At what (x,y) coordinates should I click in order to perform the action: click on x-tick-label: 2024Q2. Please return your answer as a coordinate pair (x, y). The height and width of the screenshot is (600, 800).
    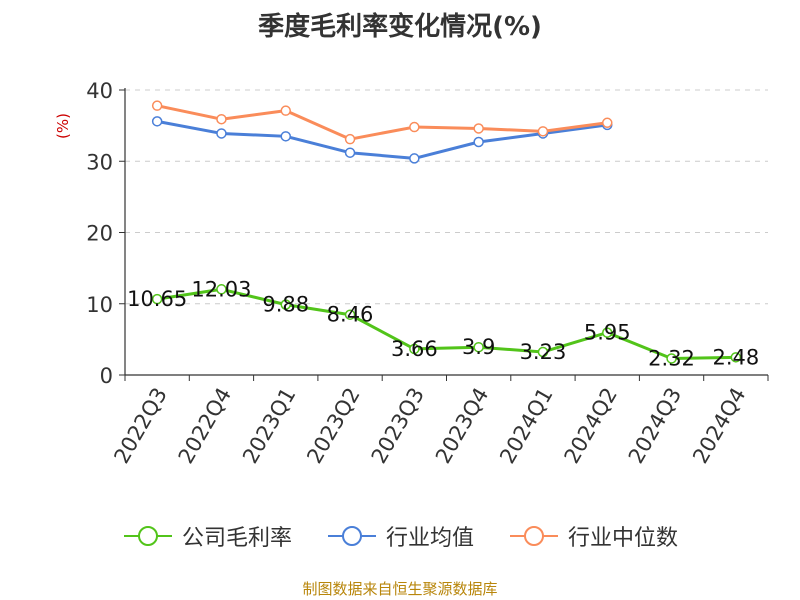
    Looking at the image, I should click on (591, 426).